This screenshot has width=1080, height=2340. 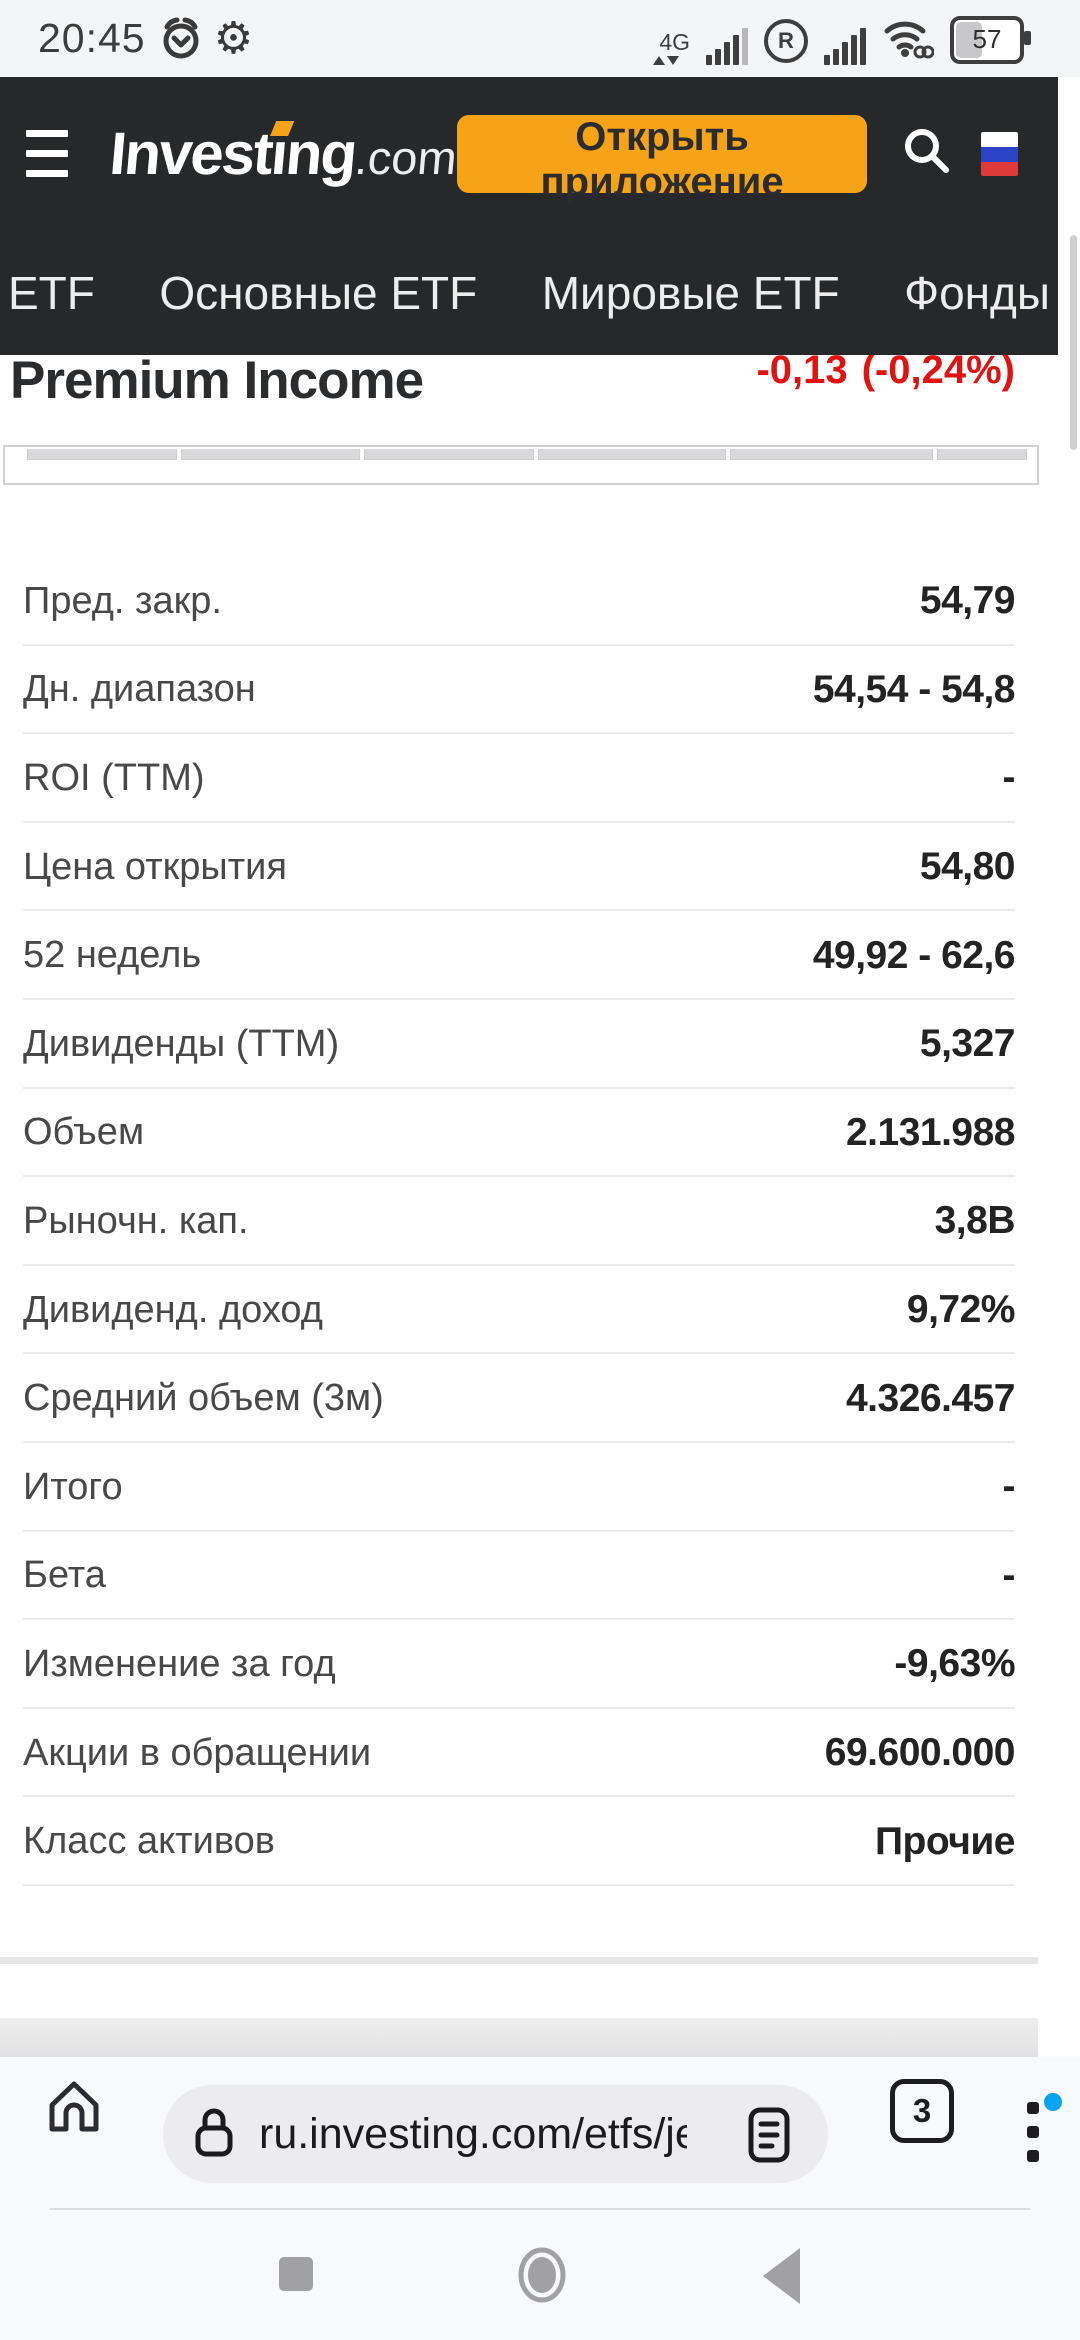 What do you see at coordinates (519, 867) in the screenshot?
I see `table-row: Цена открытия 54,80` at bounding box center [519, 867].